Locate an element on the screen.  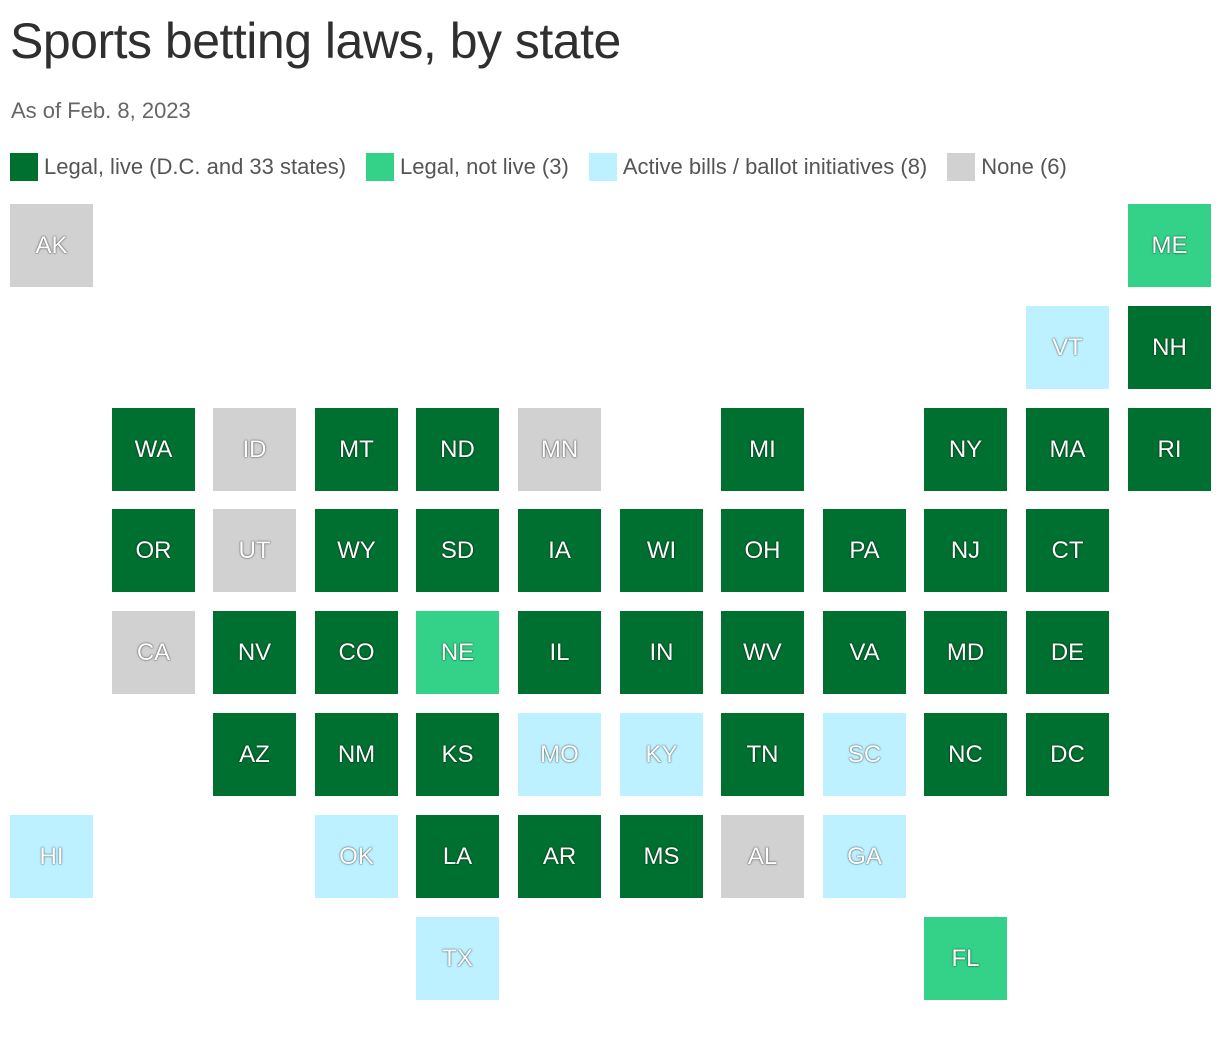
legend-label-none: None (6) is located at coordinates (1024, 166).